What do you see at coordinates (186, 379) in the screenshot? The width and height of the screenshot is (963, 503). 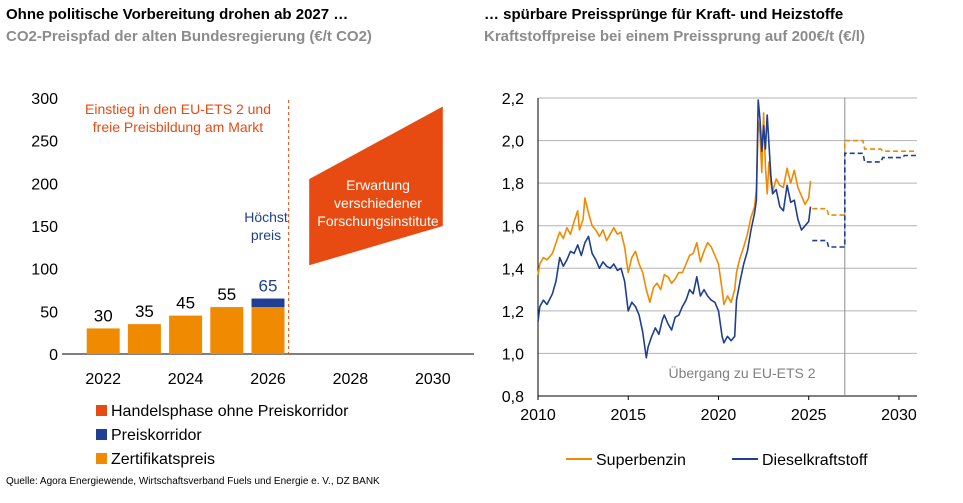 I see `left-x-tick-label: 2024` at bounding box center [186, 379].